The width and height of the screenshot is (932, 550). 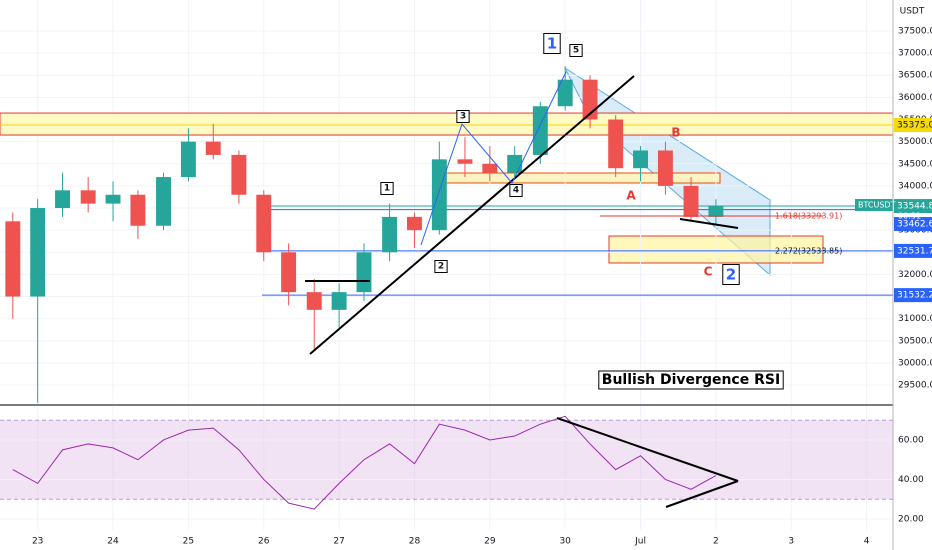 What do you see at coordinates (791, 542) in the screenshot?
I see `x-tick-label: 3` at bounding box center [791, 542].